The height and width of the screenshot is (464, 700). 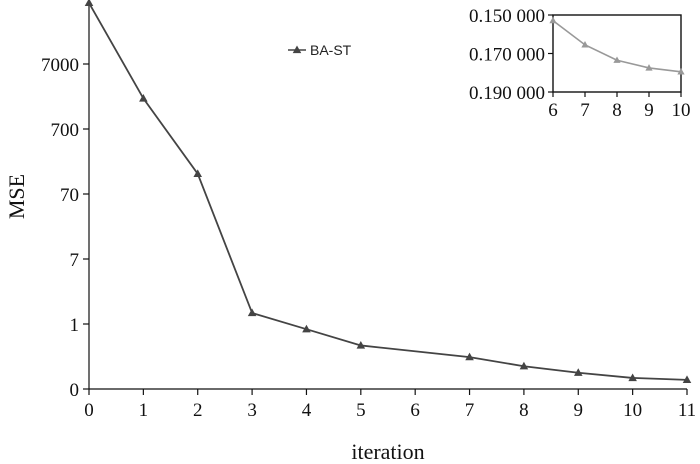 What do you see at coordinates (681, 110) in the screenshot?
I see `inset-x-tick-label: 10` at bounding box center [681, 110].